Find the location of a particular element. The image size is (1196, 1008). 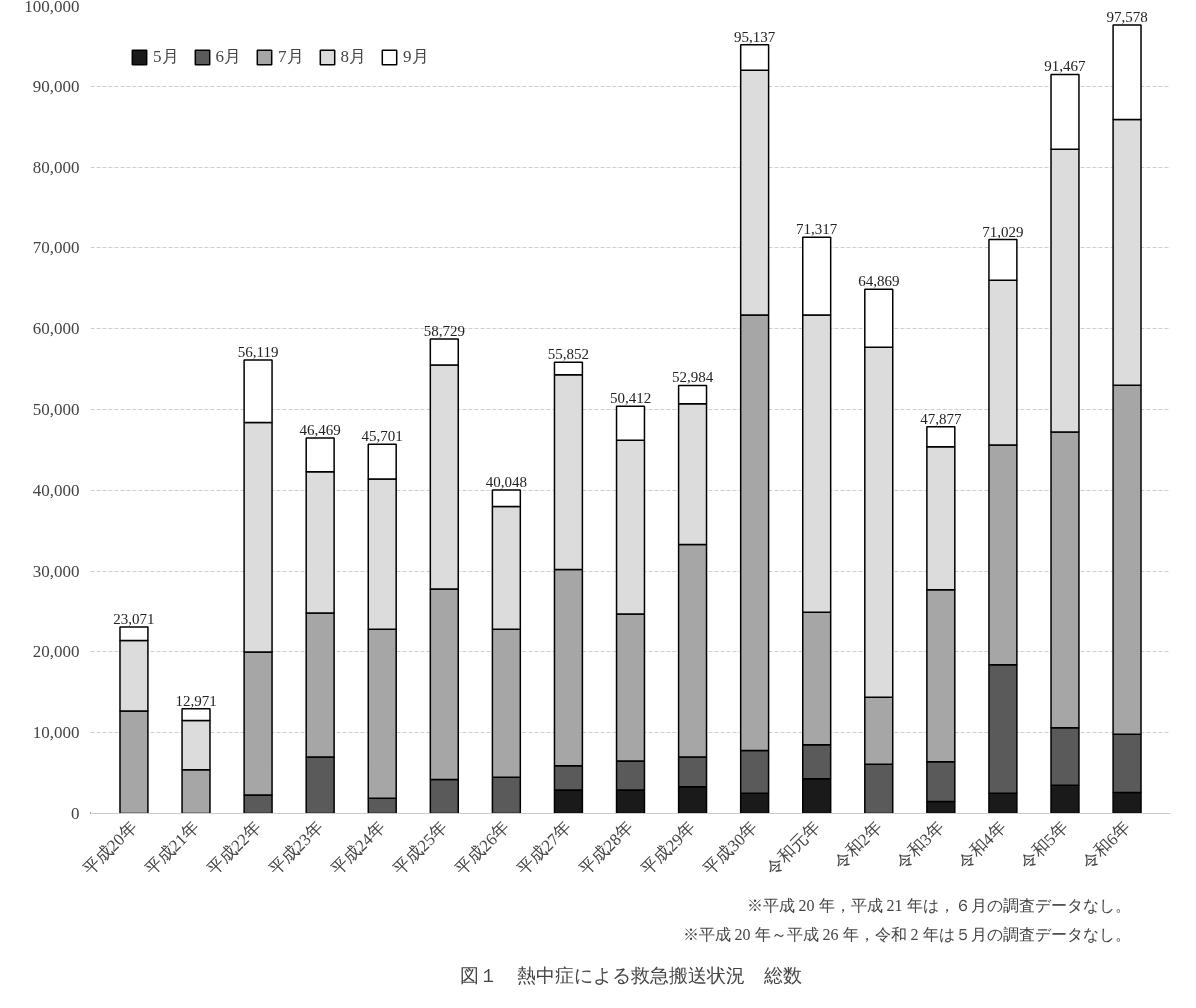

total-label: 64,869 is located at coordinates (879, 281).